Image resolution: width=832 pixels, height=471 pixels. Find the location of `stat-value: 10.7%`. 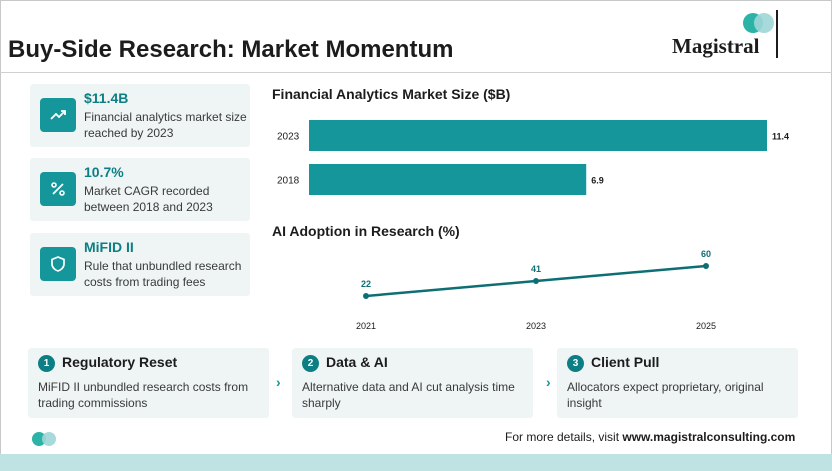

stat-value: 10.7% is located at coordinates (104, 172).